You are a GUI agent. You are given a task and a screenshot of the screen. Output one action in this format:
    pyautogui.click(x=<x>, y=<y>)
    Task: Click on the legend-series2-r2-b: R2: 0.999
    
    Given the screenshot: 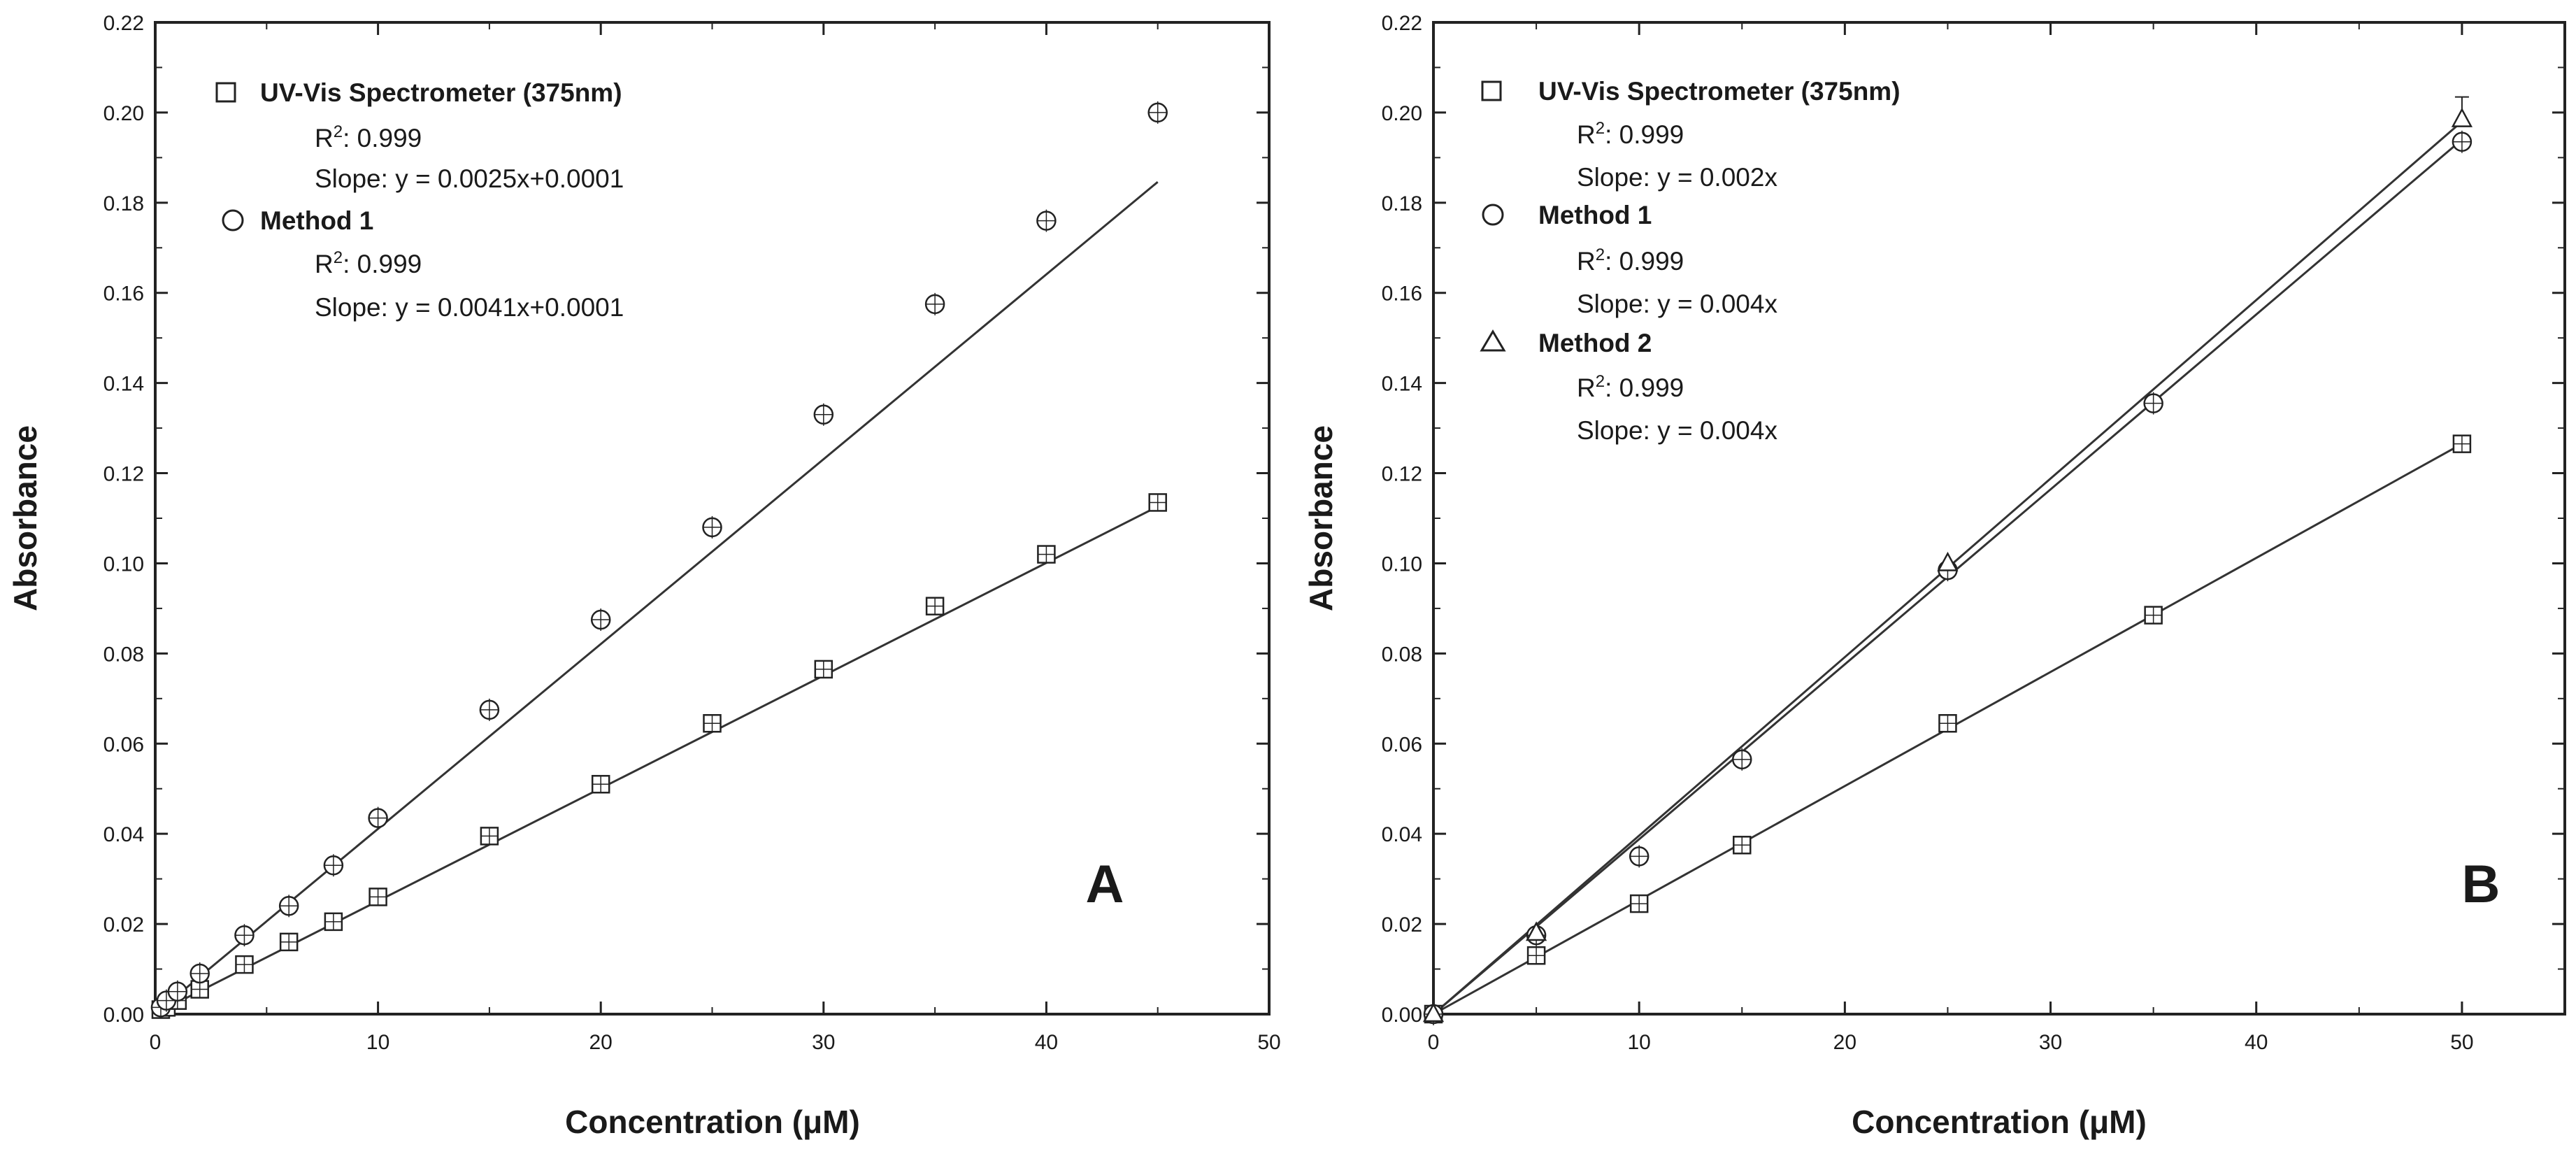 What is the action you would take?
    pyautogui.click(x=1630, y=260)
    